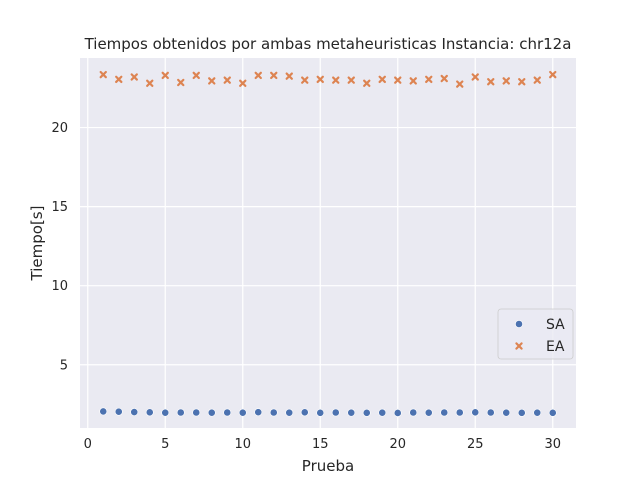  What do you see at coordinates (59, 128) in the screenshot?
I see `y-tick-label: 20` at bounding box center [59, 128].